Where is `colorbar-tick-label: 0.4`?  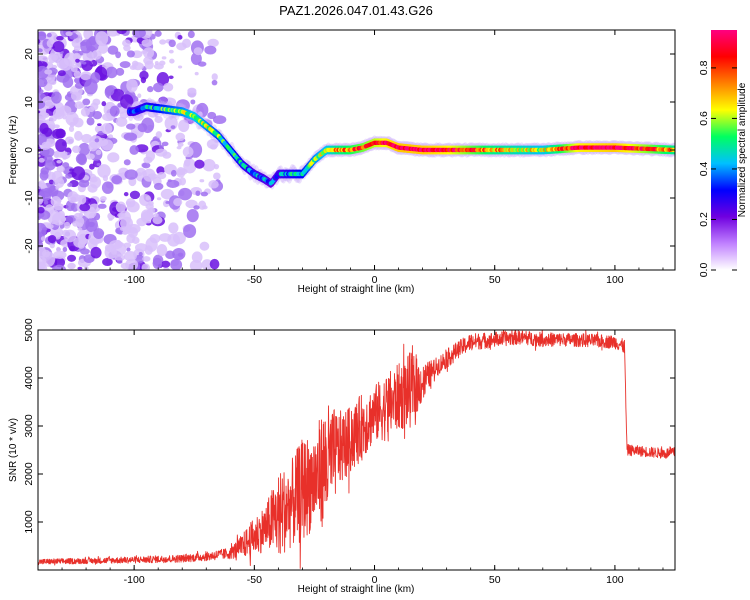 colorbar-tick-label: 0.4 is located at coordinates (704, 168).